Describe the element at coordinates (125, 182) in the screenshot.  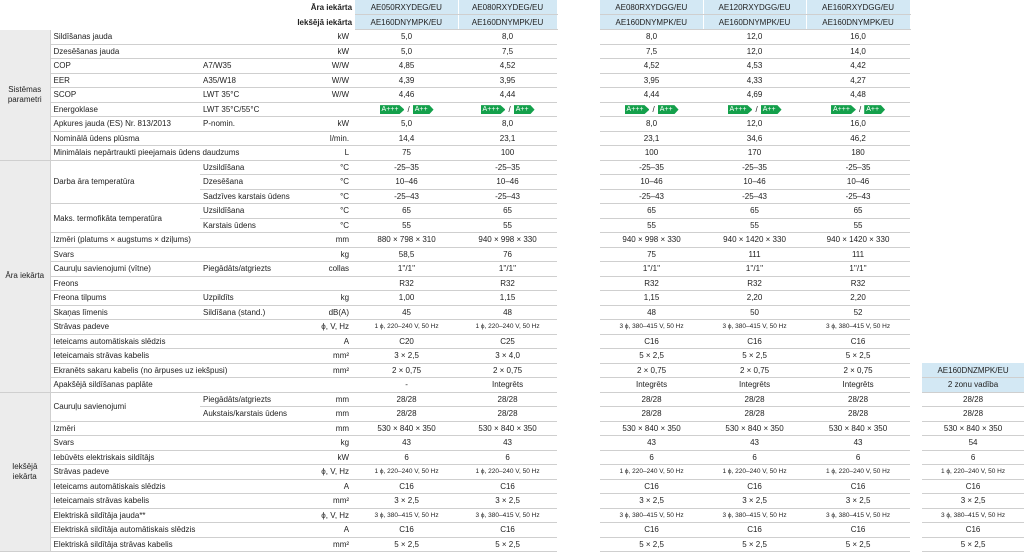
I see `row-label: Darba āra temperatūra` at that location.